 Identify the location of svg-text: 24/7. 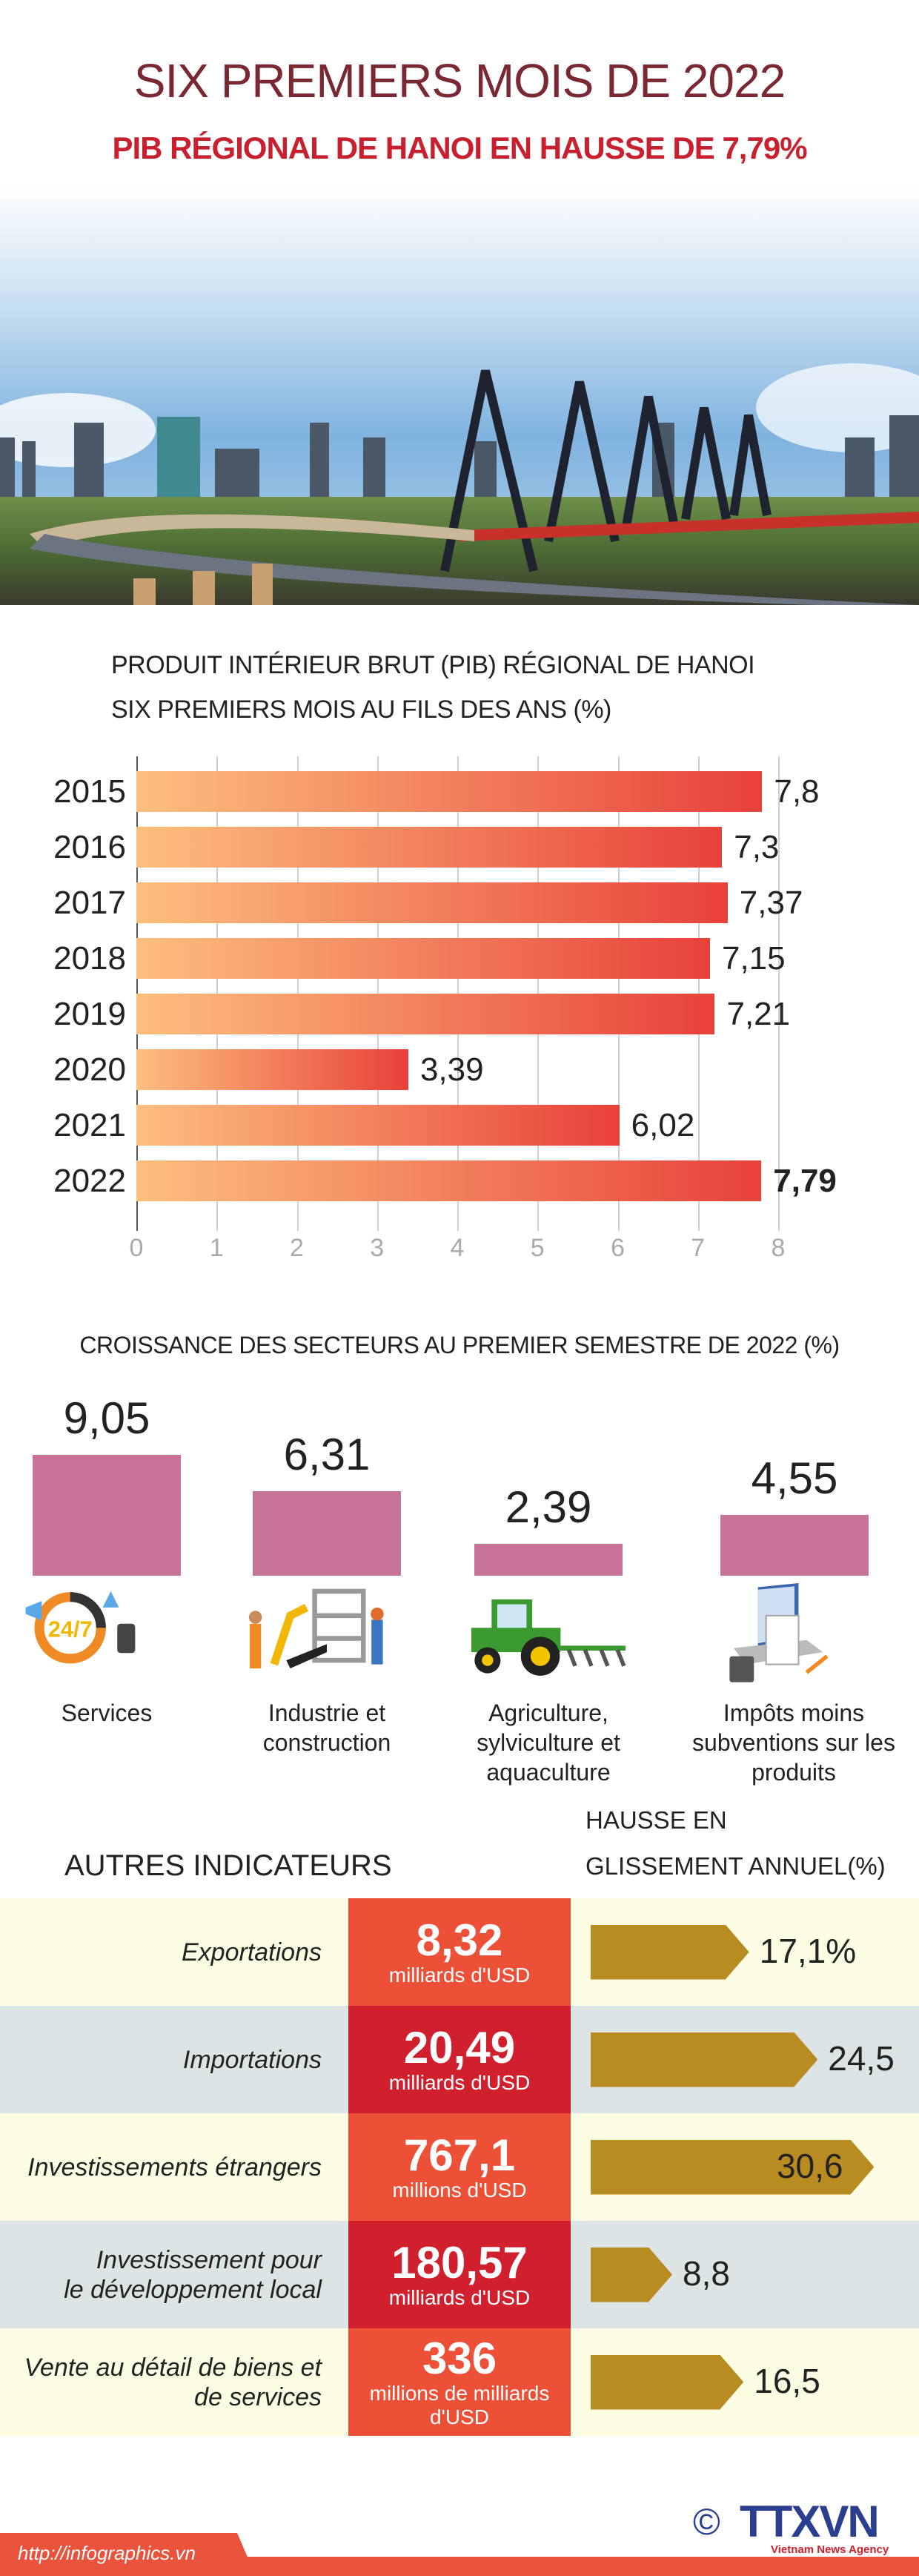
(70, 1629).